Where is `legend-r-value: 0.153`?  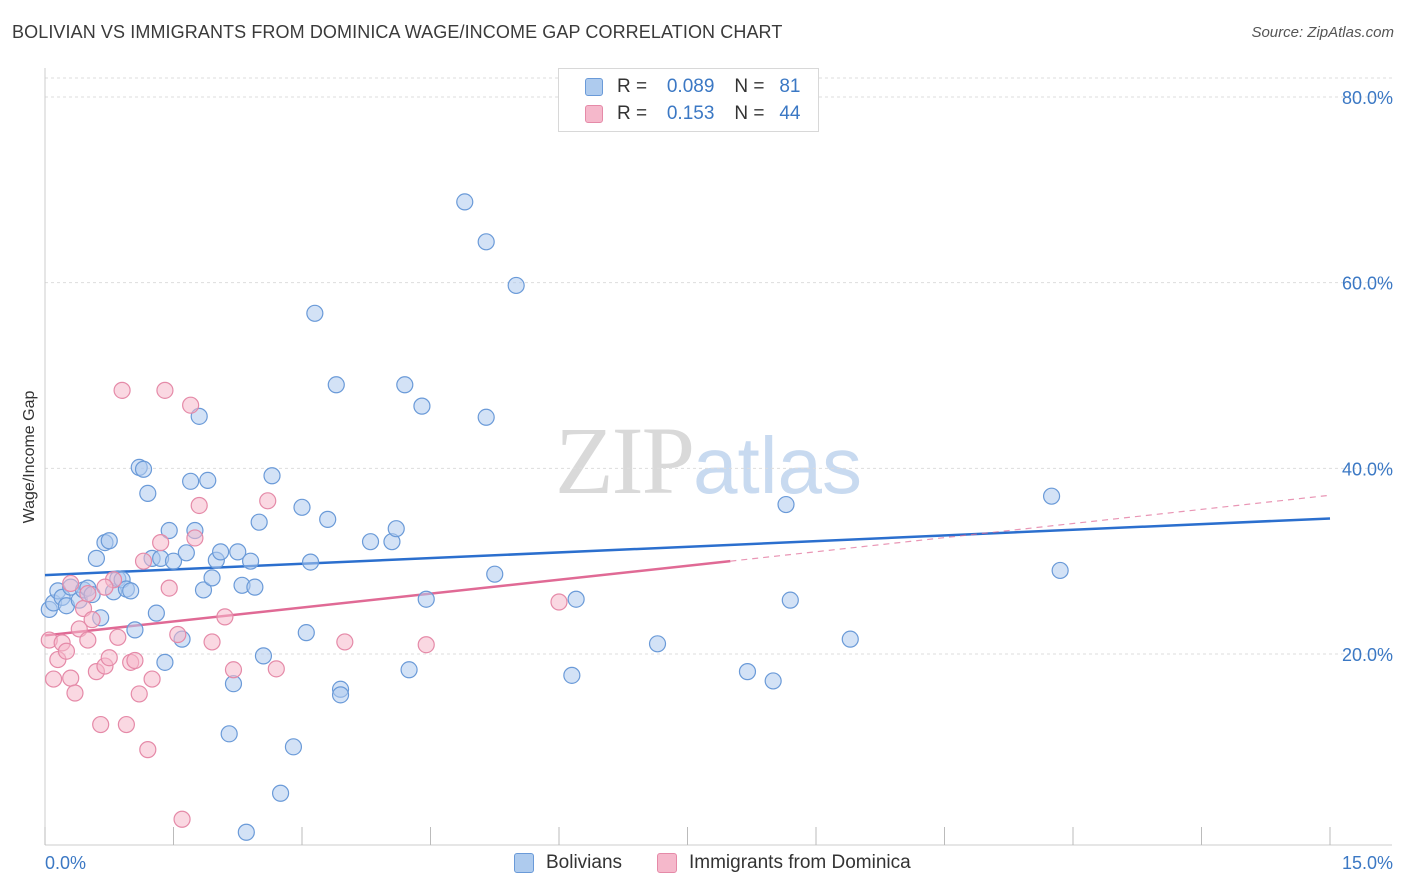
legend-r-value: 0.153 is located at coordinates (690, 113).